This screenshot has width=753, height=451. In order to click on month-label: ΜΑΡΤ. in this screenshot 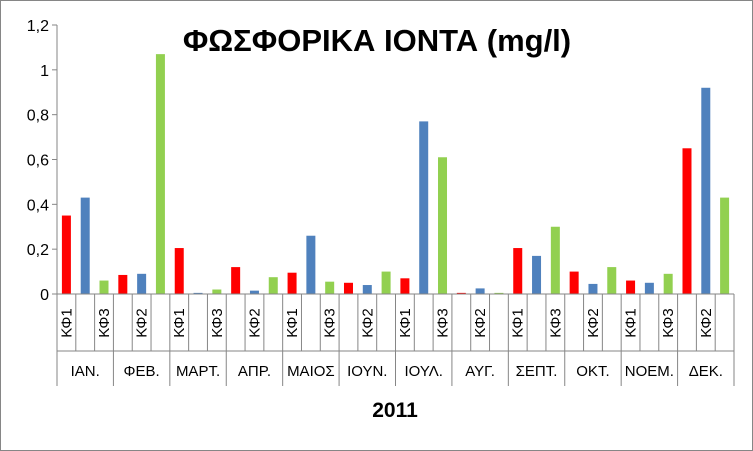, I will do `click(198, 371)`.